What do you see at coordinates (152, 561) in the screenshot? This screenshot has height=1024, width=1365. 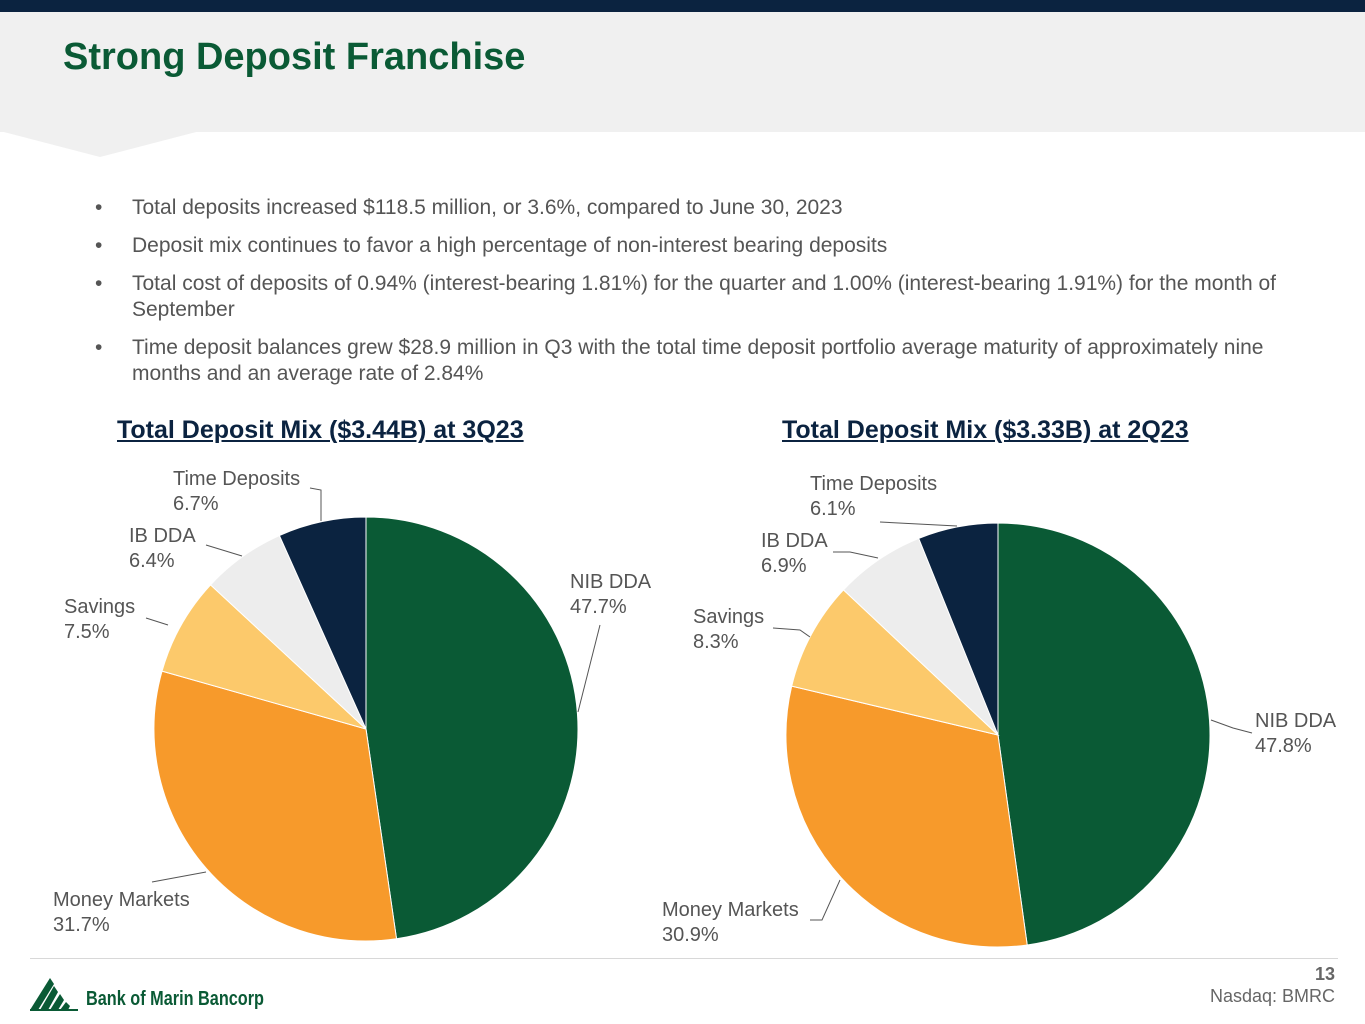 I see `slice-value-ib-dda: 6.4%` at bounding box center [152, 561].